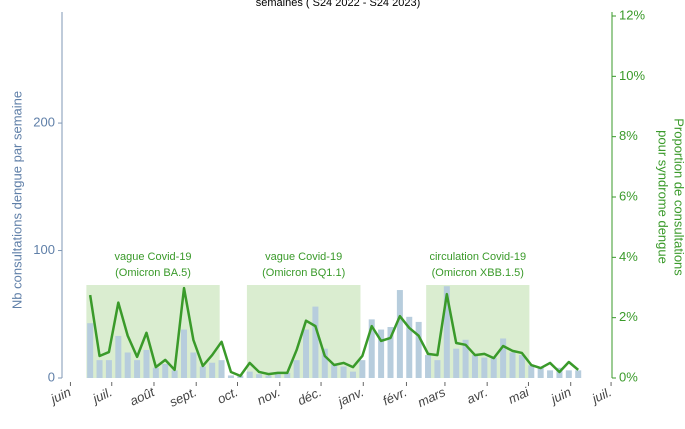 This screenshot has height=429, width=685. I want to click on x-tick-label: août, so click(142, 396).